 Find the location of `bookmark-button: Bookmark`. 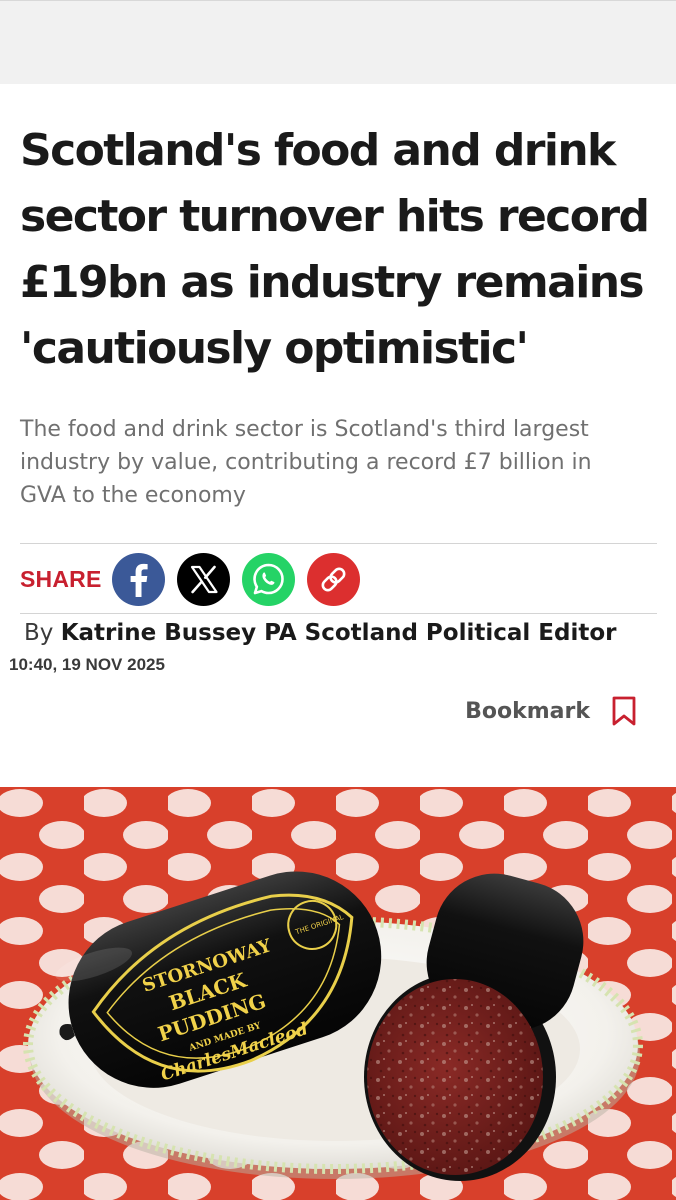

bookmark-button: Bookmark is located at coordinates (550, 711).